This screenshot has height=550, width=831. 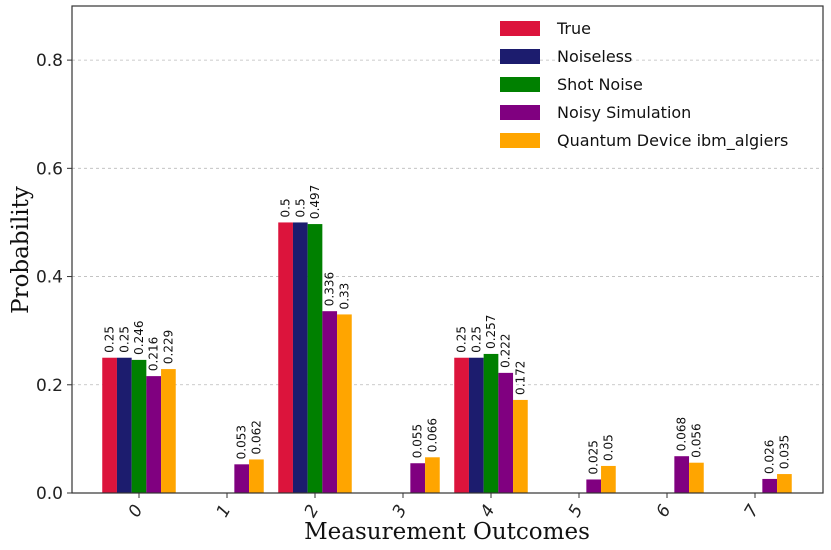 What do you see at coordinates (330, 289) in the screenshot?
I see `data-label: 0.336` at bounding box center [330, 289].